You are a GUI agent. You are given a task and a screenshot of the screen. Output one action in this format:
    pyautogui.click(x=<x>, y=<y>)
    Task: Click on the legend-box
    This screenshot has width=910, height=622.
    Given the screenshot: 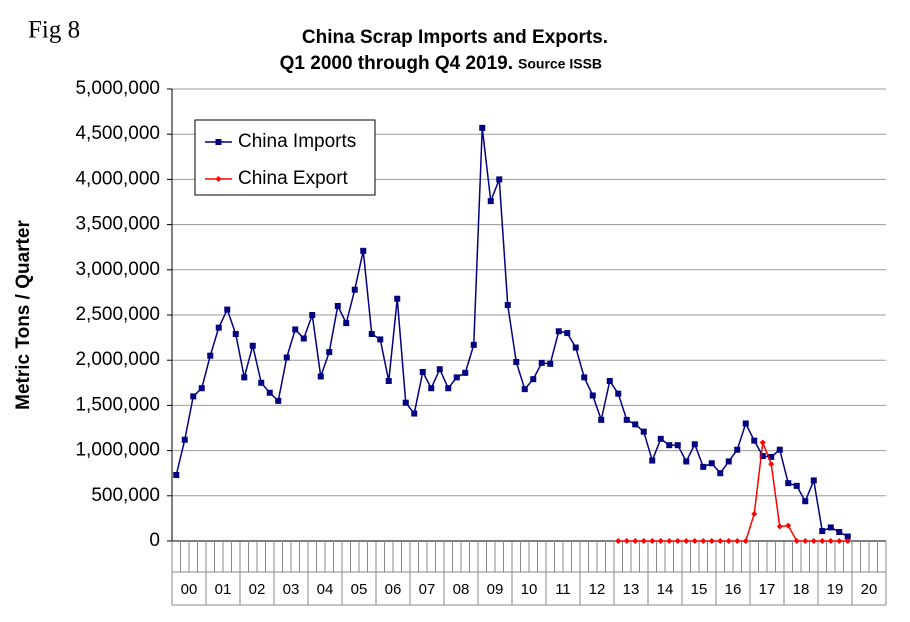 What is the action you would take?
    pyautogui.click(x=285, y=157)
    